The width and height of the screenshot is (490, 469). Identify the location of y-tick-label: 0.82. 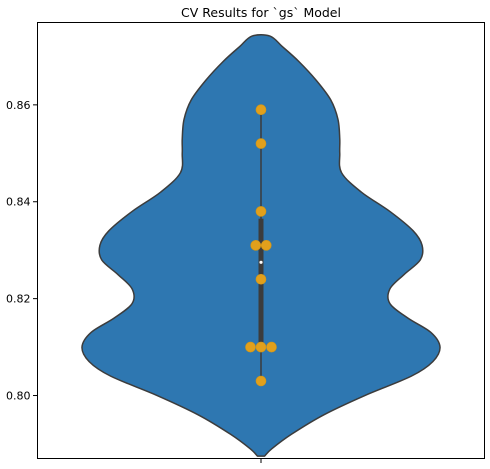
(18, 299).